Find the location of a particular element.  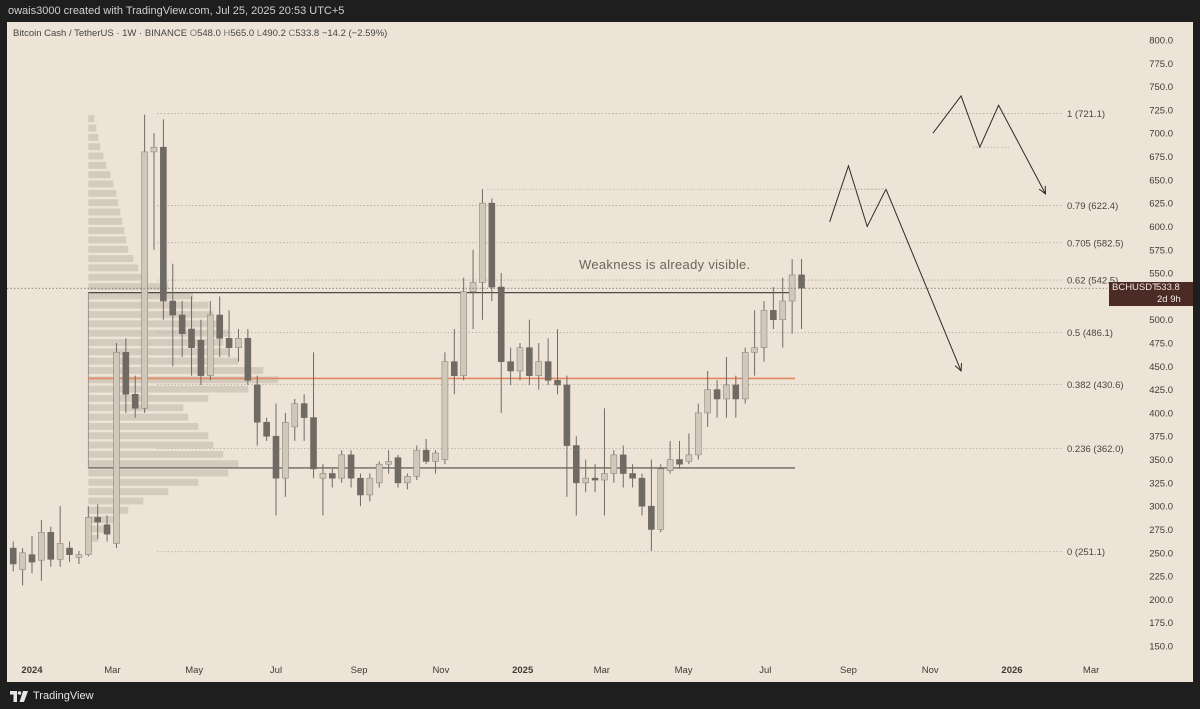

y-tick-label: 250.0 is located at coordinates (1161, 553).